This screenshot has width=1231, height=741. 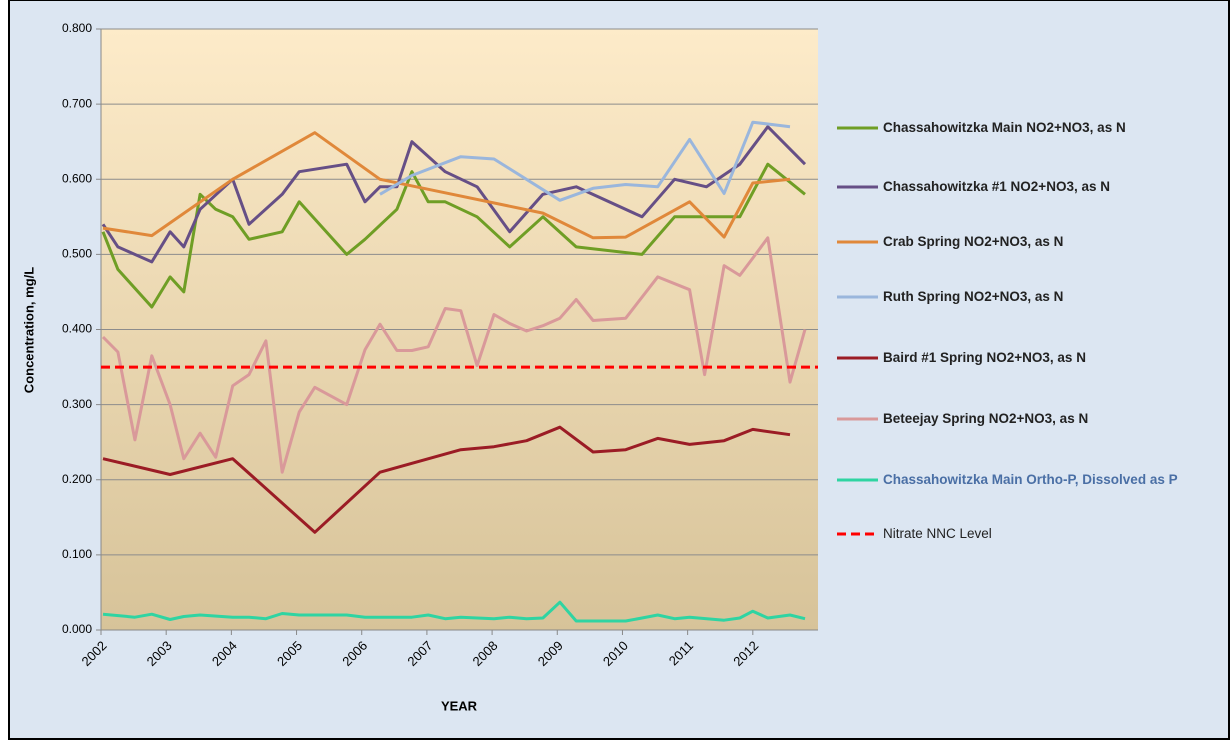 What do you see at coordinates (77, 178) in the screenshot?
I see `y-tick-label: 0.600` at bounding box center [77, 178].